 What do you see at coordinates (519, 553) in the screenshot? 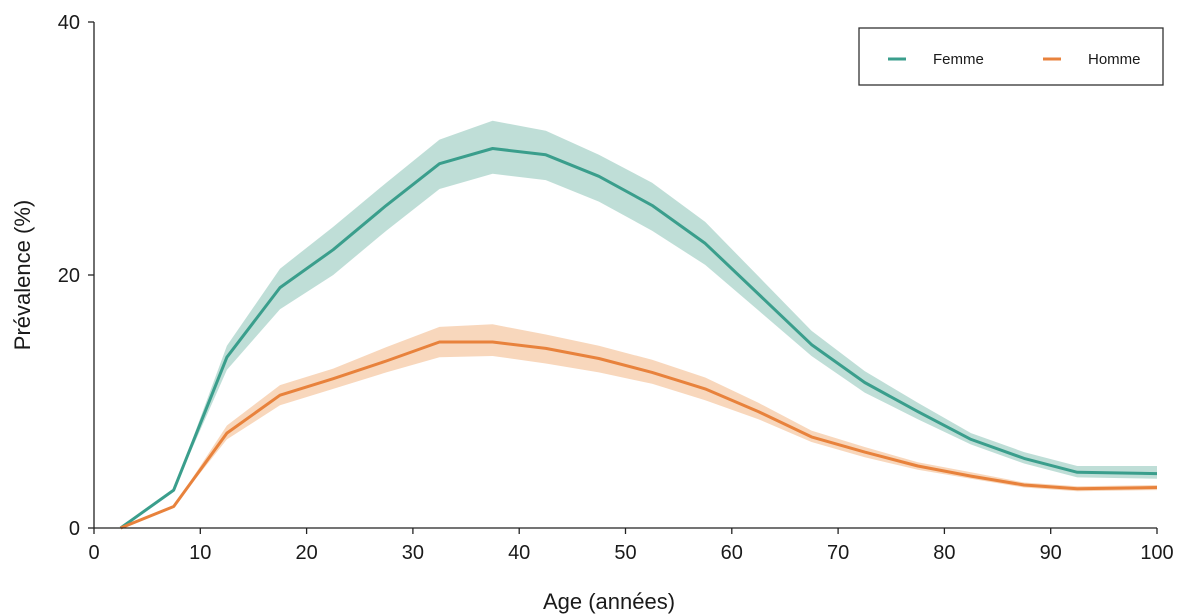
I see `x-tick-label-40: 40` at bounding box center [519, 553].